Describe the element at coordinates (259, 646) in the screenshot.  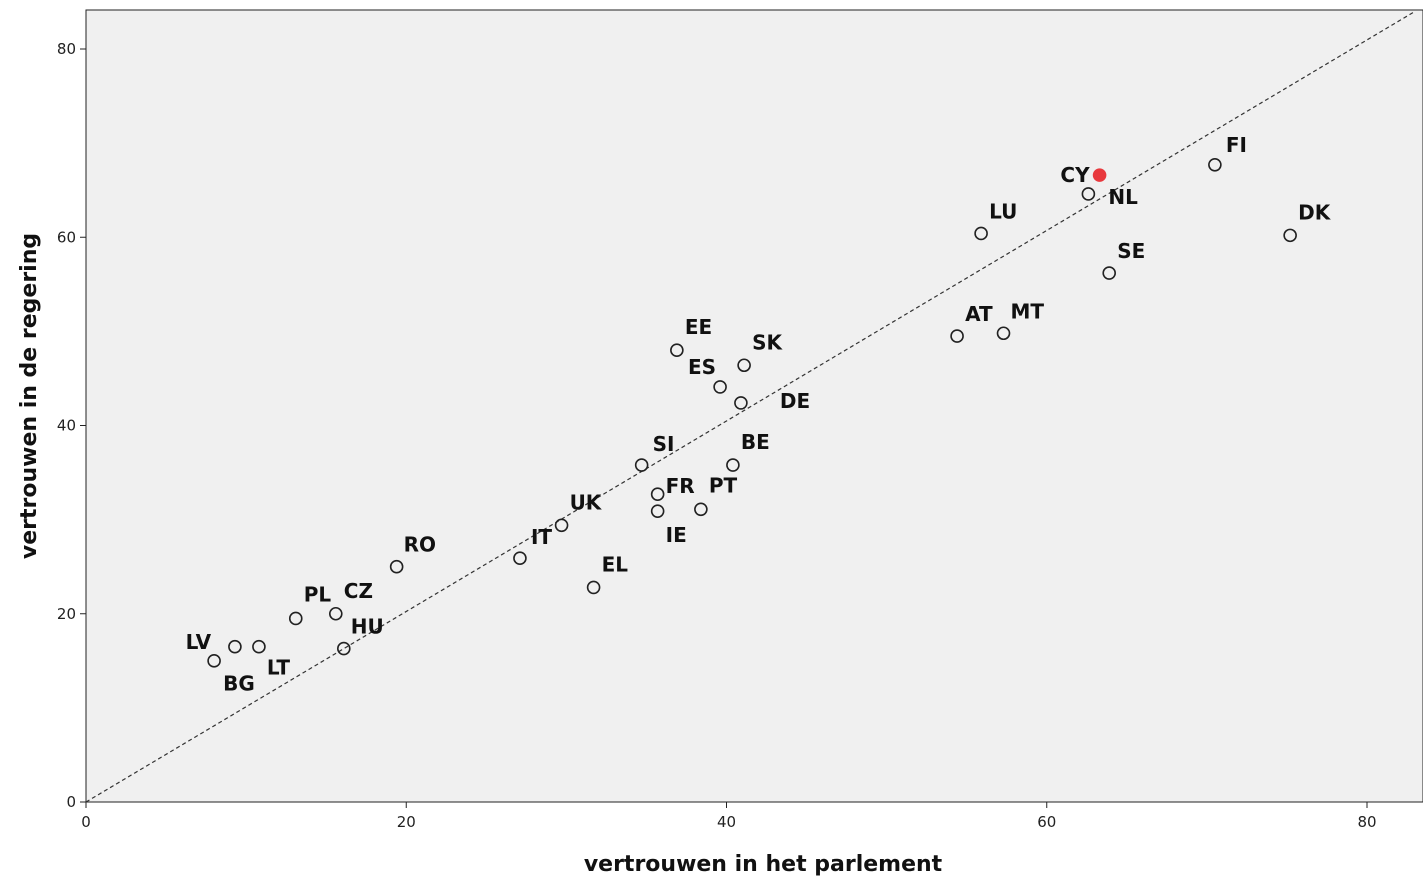
I see `data-point-lt` at that location.